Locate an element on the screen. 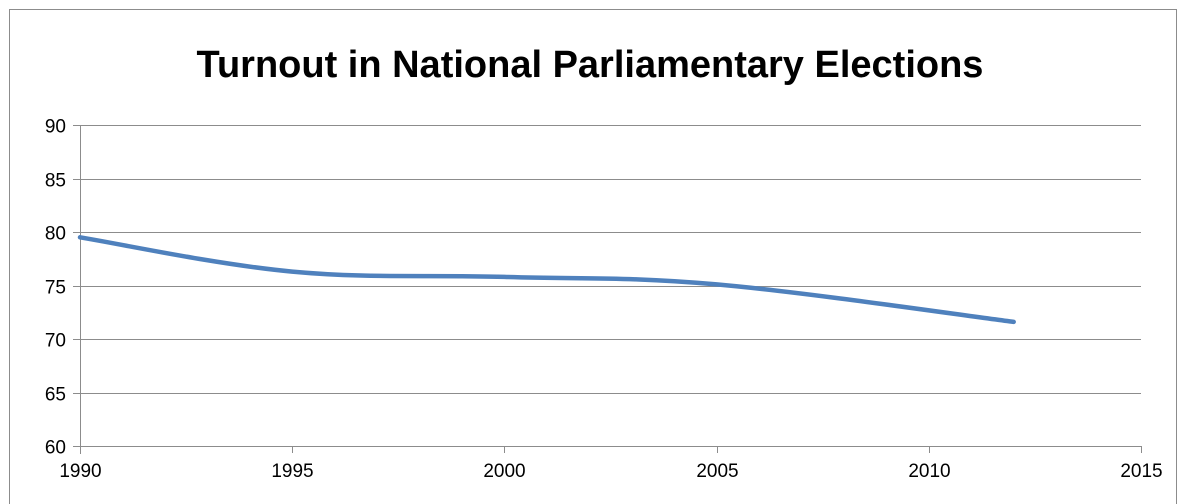 The height and width of the screenshot is (504, 1186). x-tick-label-2015: 2015 is located at coordinates (1141, 471).